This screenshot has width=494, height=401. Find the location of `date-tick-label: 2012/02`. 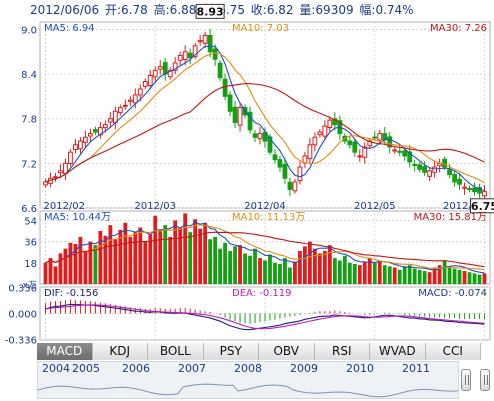

date-tick-label: 2012/02 is located at coordinates (64, 206).